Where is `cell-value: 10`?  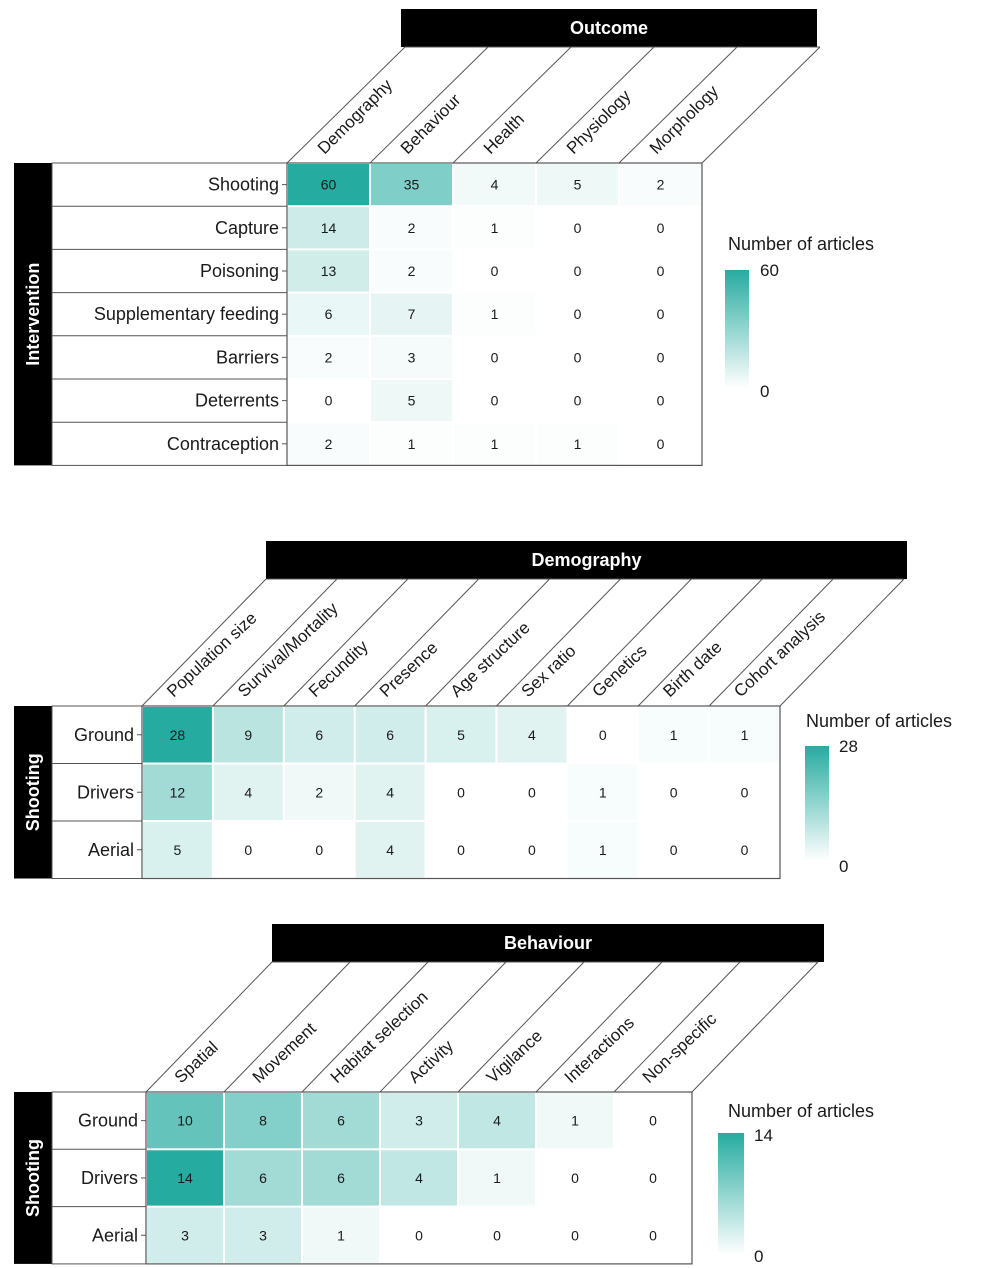 cell-value: 10 is located at coordinates (185, 1121).